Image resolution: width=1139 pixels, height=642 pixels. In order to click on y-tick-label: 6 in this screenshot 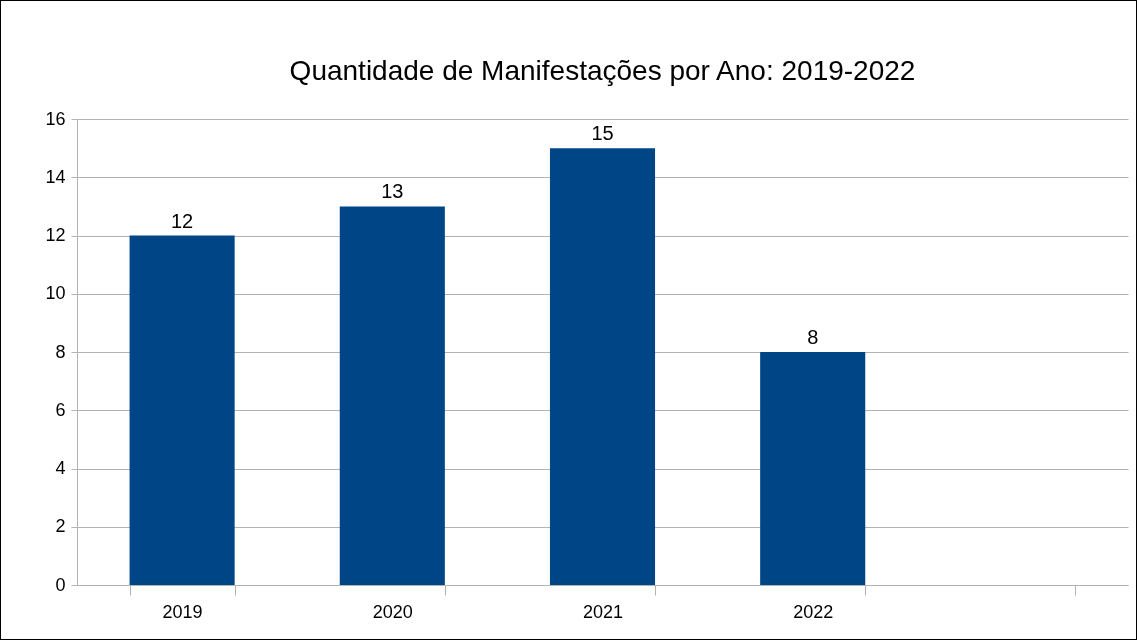, I will do `click(60, 409)`.